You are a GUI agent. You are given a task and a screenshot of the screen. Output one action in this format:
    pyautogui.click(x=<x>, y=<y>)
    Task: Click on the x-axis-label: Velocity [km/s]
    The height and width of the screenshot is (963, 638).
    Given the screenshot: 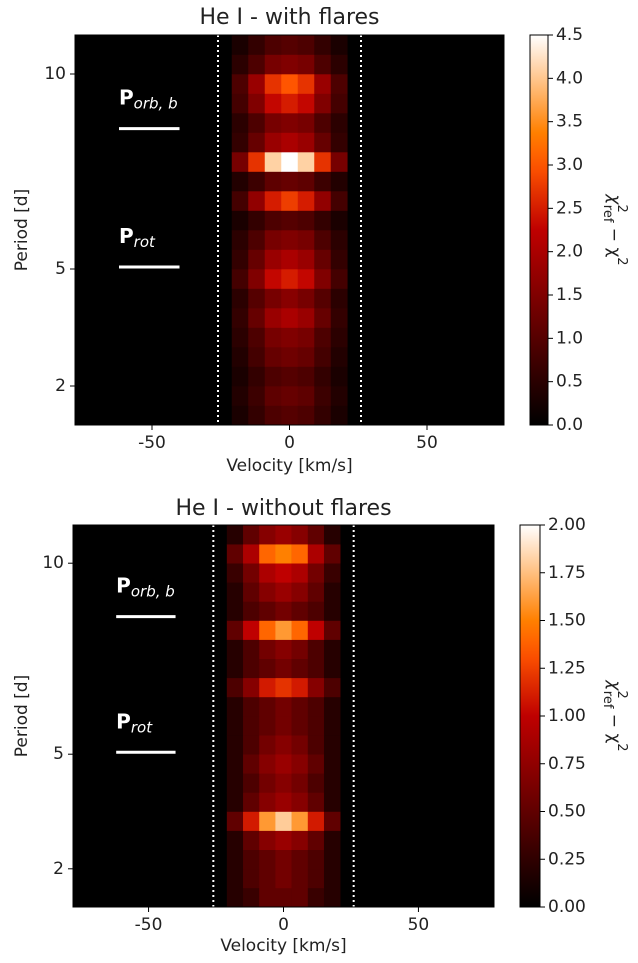 What is the action you would take?
    pyautogui.click(x=289, y=466)
    